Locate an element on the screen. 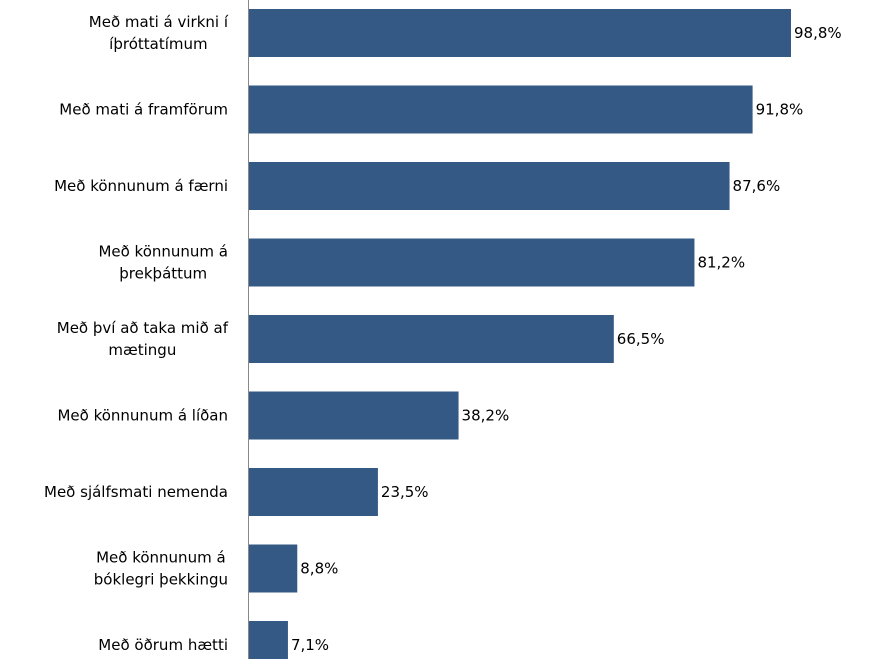 The height and width of the screenshot is (659, 869). category-label-4: Með könnunum á þrekþáttum is located at coordinates (163, 263).